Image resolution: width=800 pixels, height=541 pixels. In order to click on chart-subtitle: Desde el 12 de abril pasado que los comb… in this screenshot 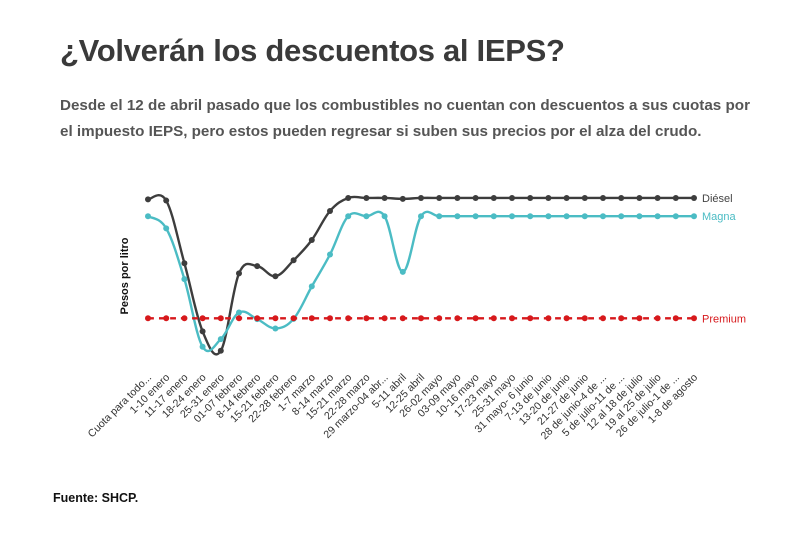, I will do `click(405, 118)`.